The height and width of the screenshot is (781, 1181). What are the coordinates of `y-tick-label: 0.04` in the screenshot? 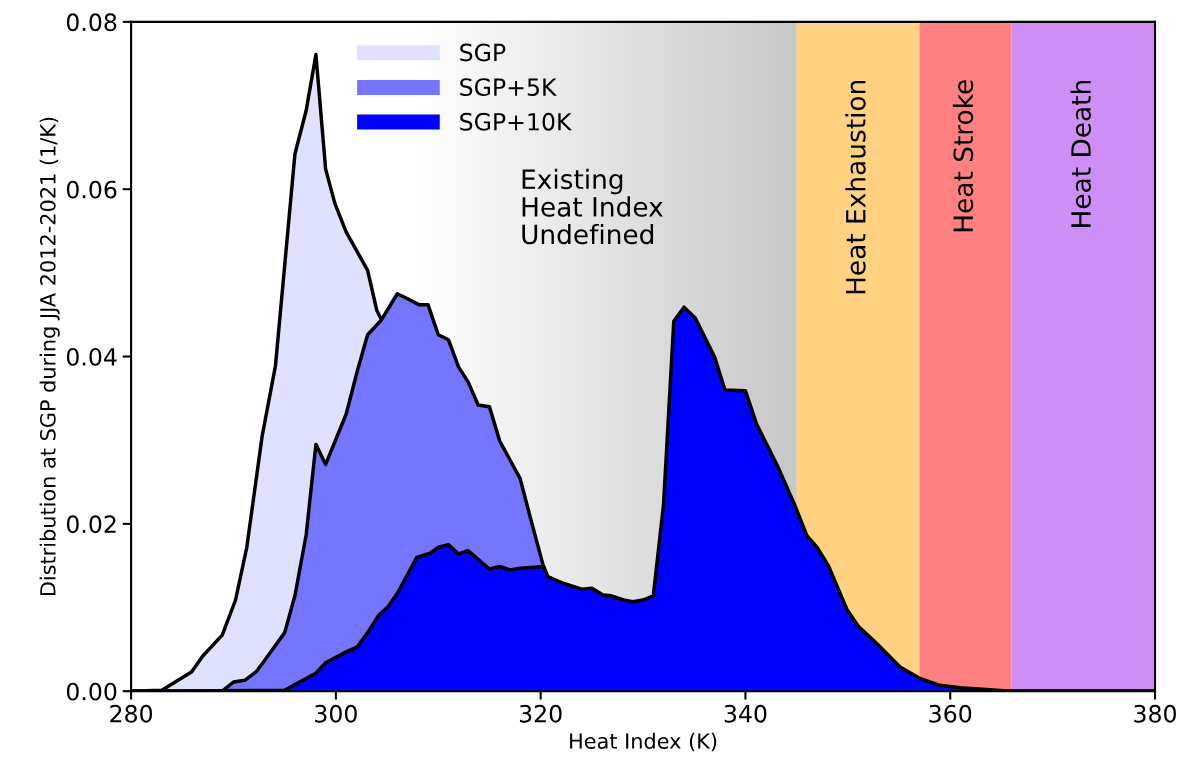 It's located at (91, 356).